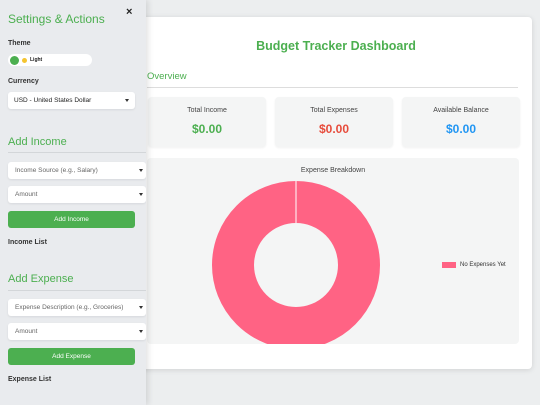 The height and width of the screenshot is (405, 540). What do you see at coordinates (296, 262) in the screenshot?
I see `donut-chart` at bounding box center [296, 262].